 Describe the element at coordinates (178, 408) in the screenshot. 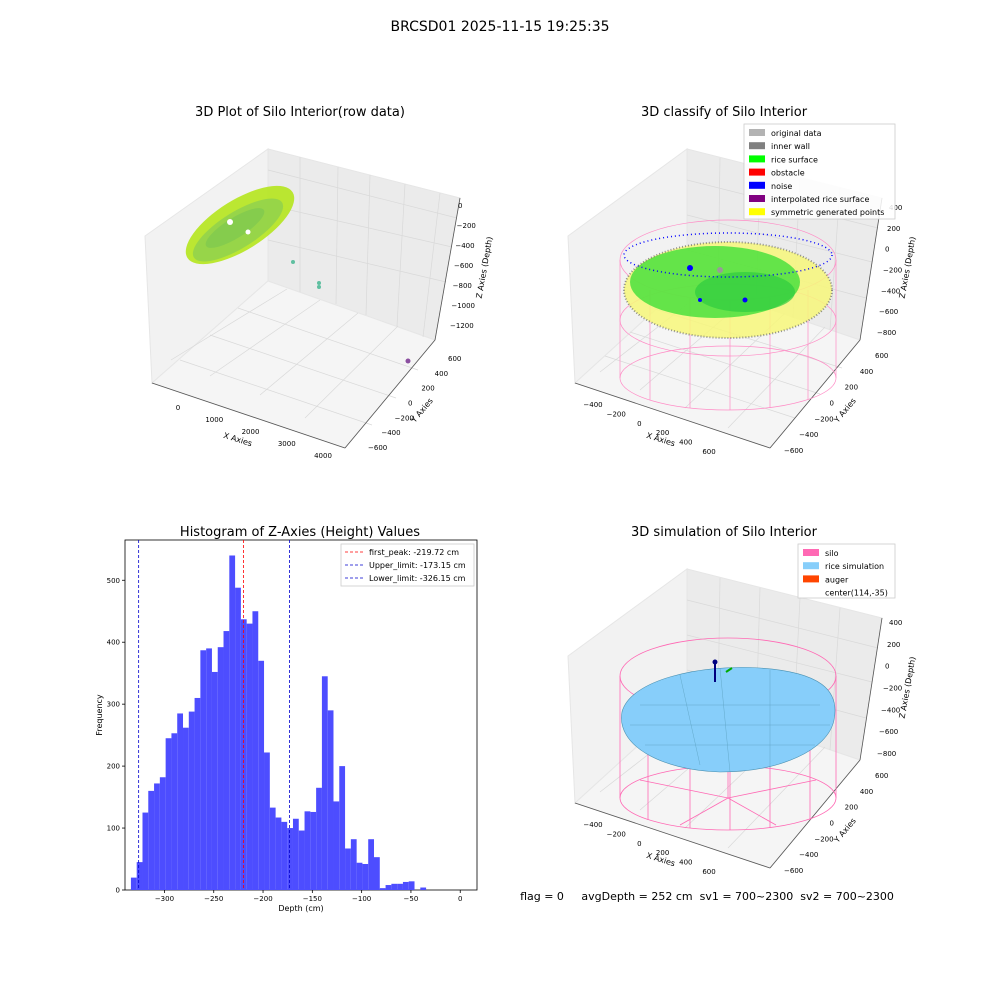

I see `panel1-x-tick-label: 0` at that location.